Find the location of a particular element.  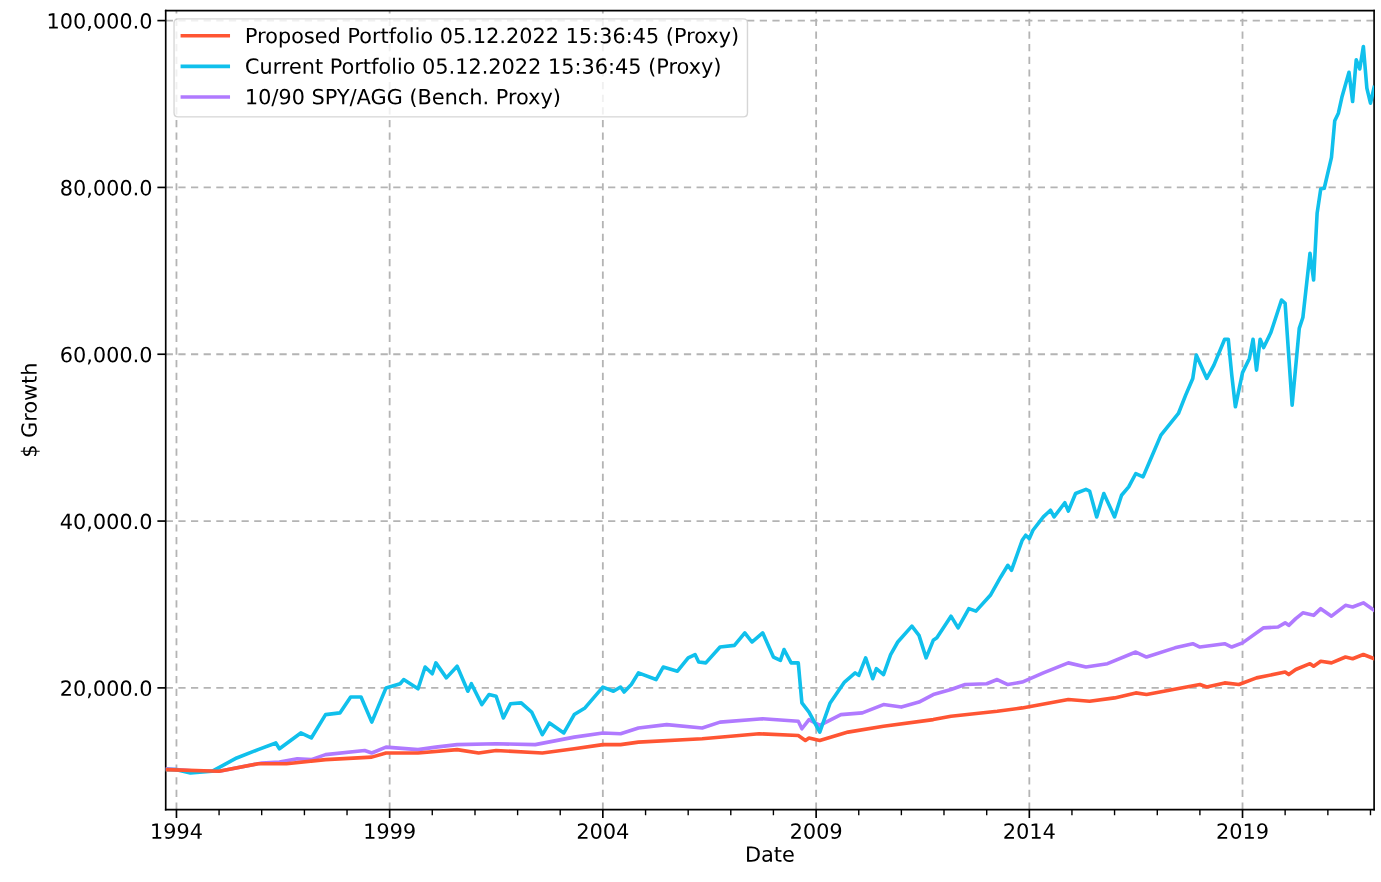

legend-label: Proposed Portfolio 05.12.2022 15:36:45 (Proxy) is located at coordinates (492, 37).